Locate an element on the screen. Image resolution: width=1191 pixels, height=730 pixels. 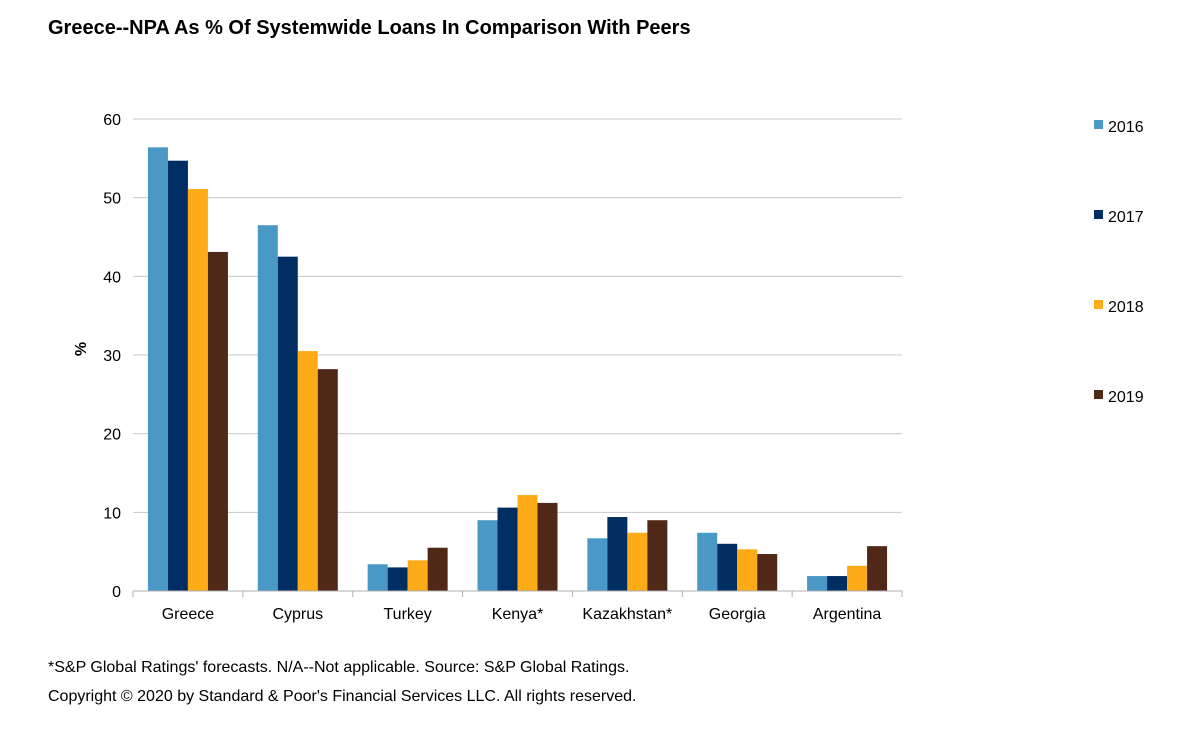
bar-greece-2017 is located at coordinates (177, 375).